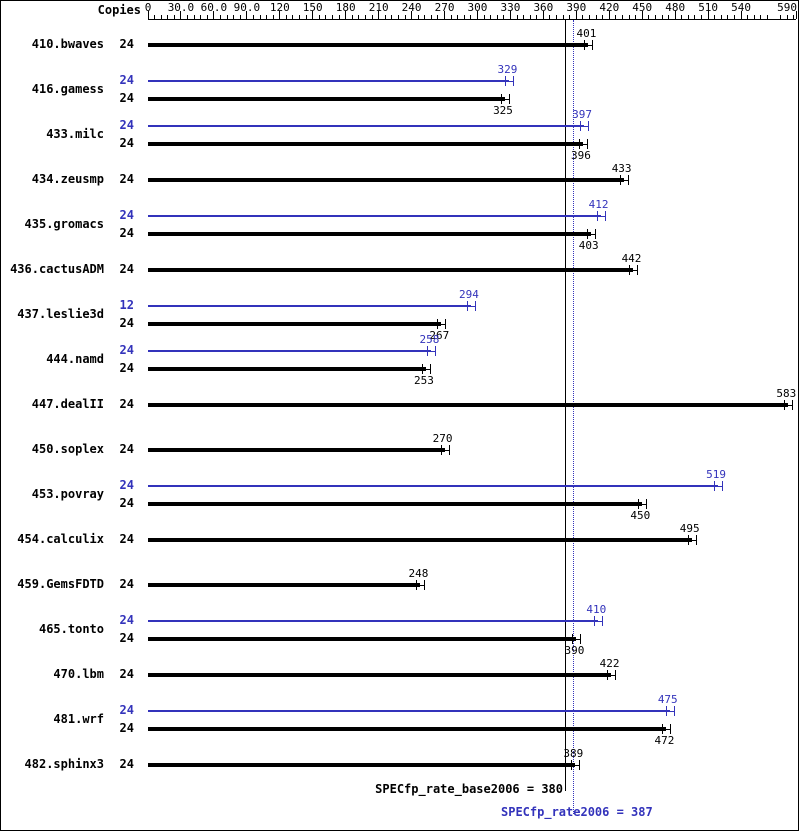 Image resolution: width=799 pixels, height=831 pixels. What do you see at coordinates (75, 134) in the screenshot?
I see `benchmark-label: 433.milc` at bounding box center [75, 134].